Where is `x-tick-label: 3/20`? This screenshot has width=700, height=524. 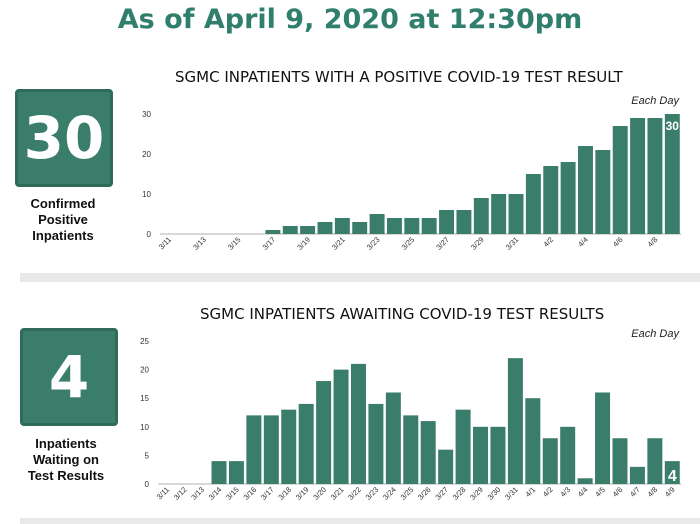
x-tick-label: 3/20 is located at coordinates (319, 493).